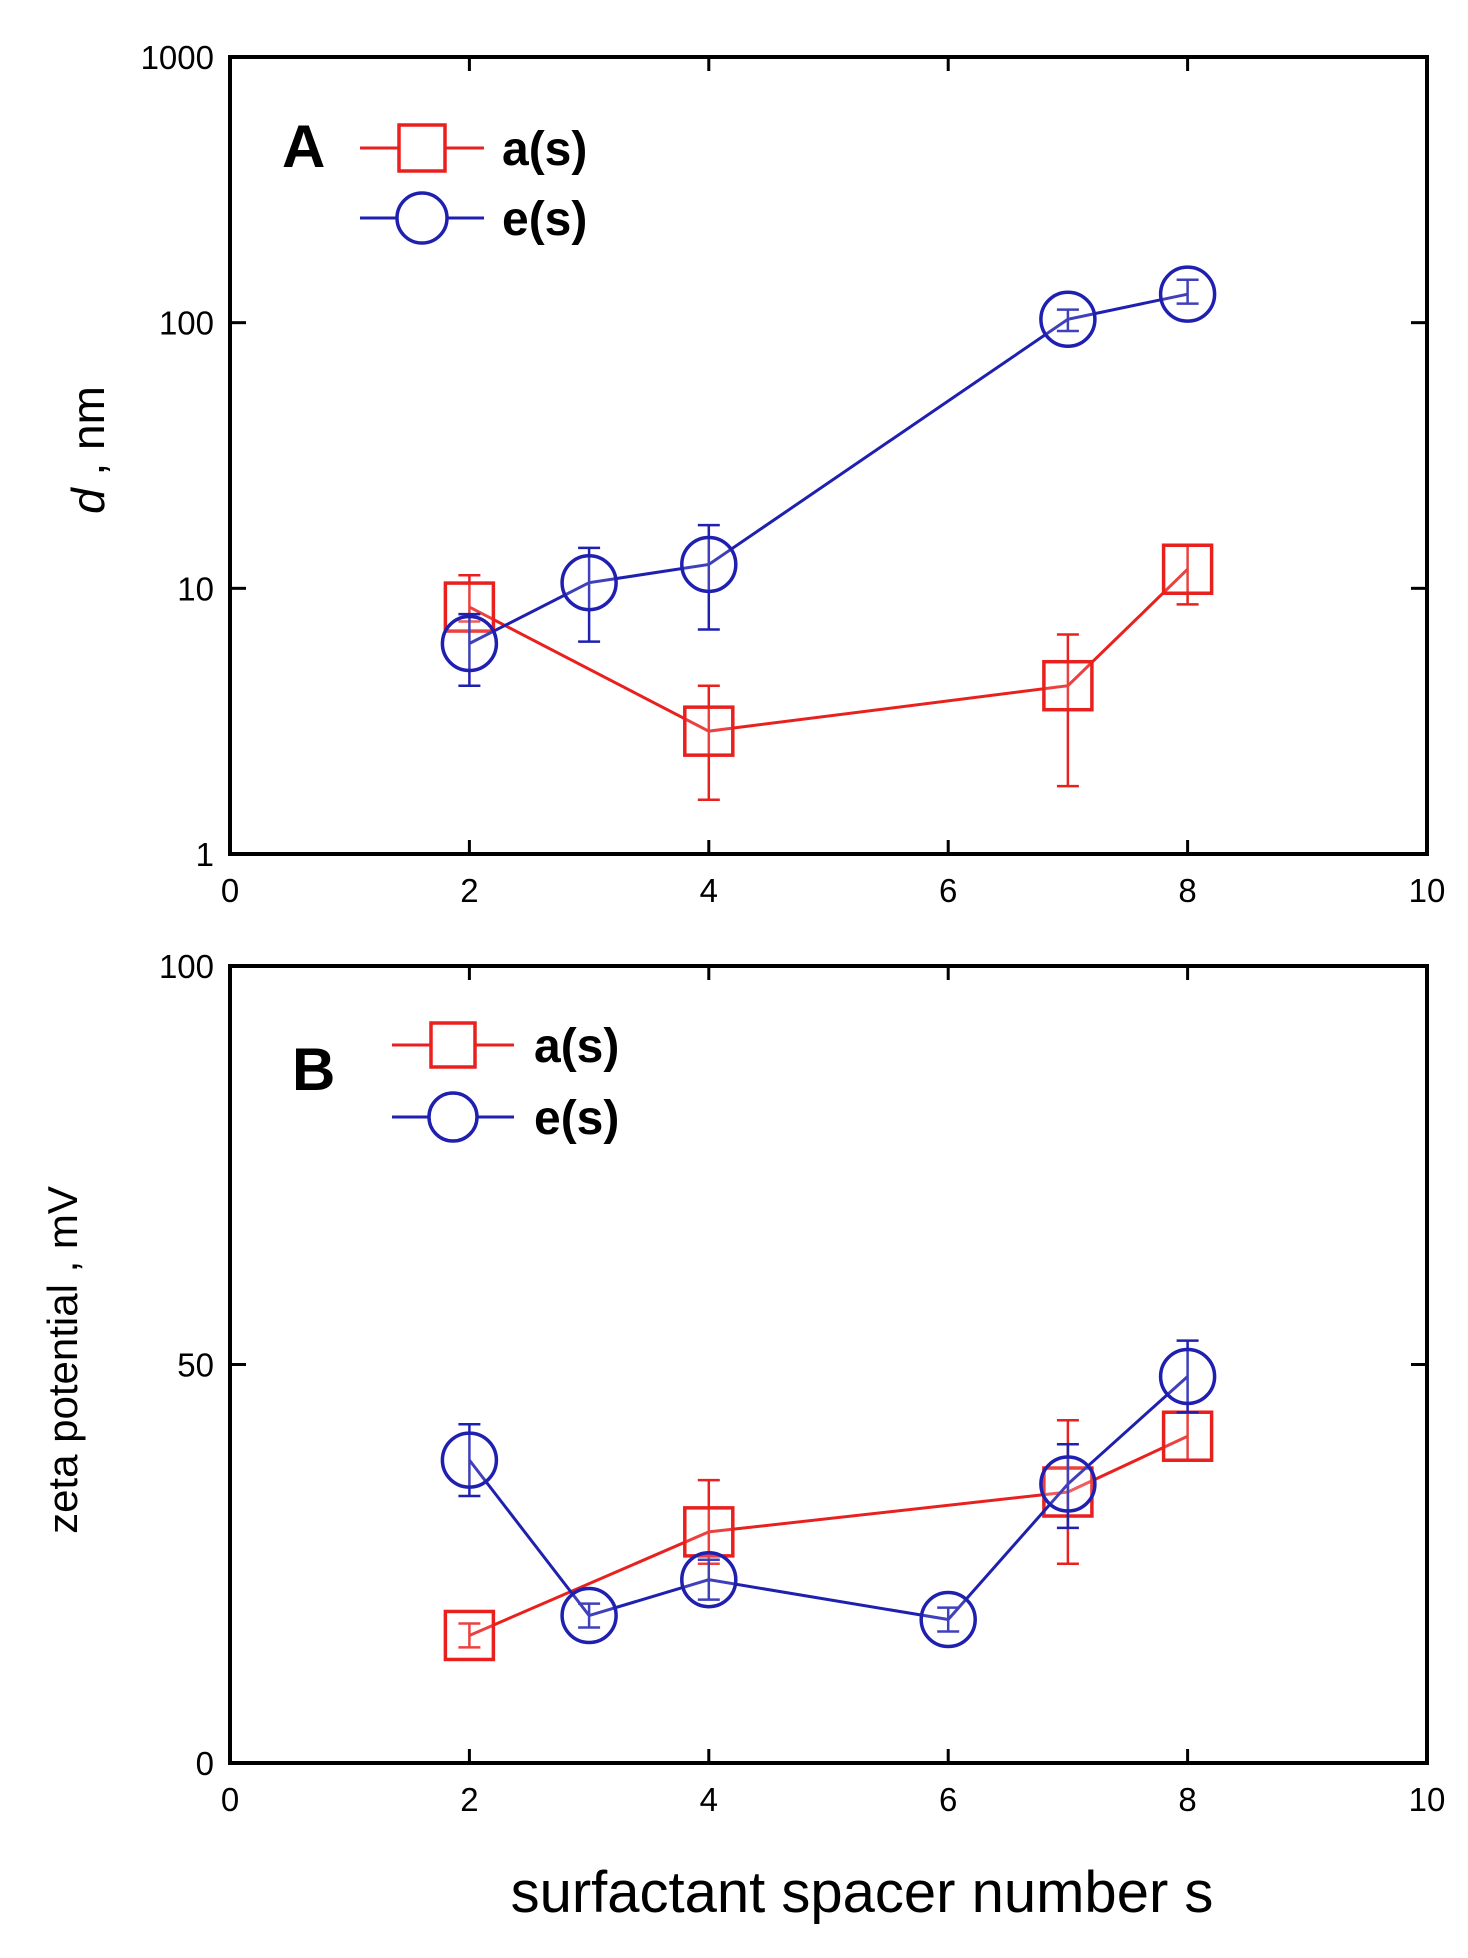  I want to click on y-tick-label: 50, so click(195, 1365).